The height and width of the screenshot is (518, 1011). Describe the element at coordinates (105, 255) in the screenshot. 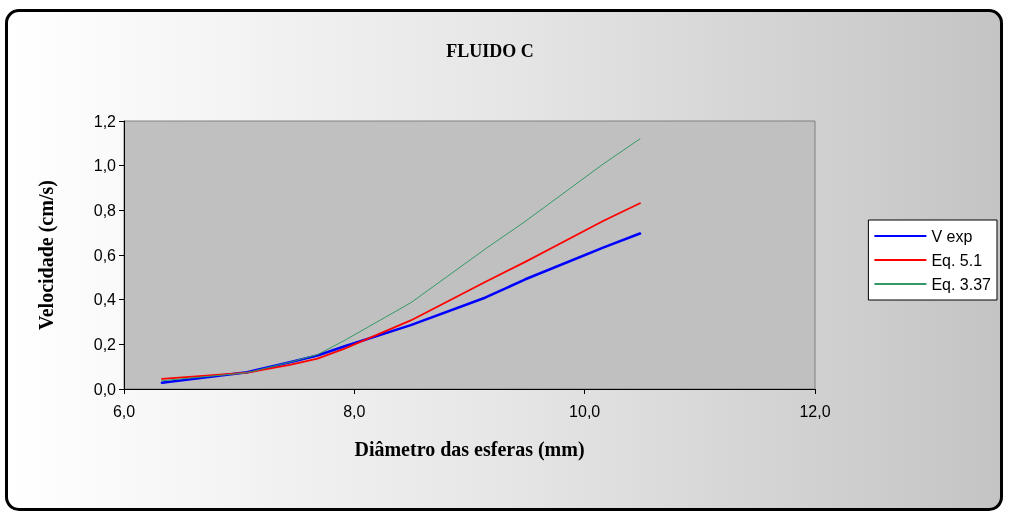

I see `y-tick-label: 0,6` at that location.